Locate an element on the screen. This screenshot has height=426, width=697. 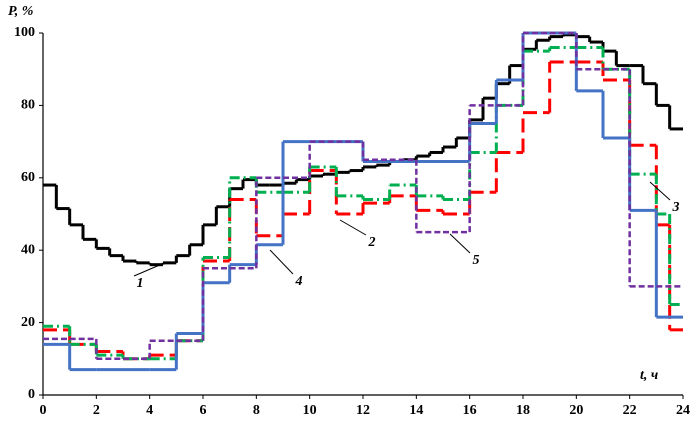
x-tick-label: 6 is located at coordinates (203, 410).